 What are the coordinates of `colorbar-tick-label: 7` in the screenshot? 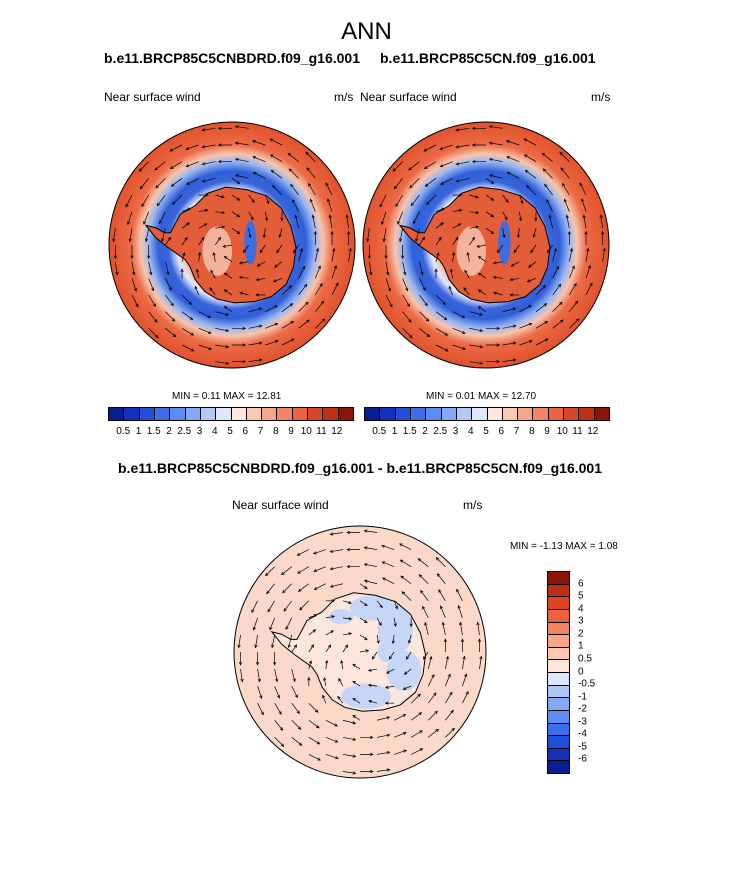 It's located at (260, 431).